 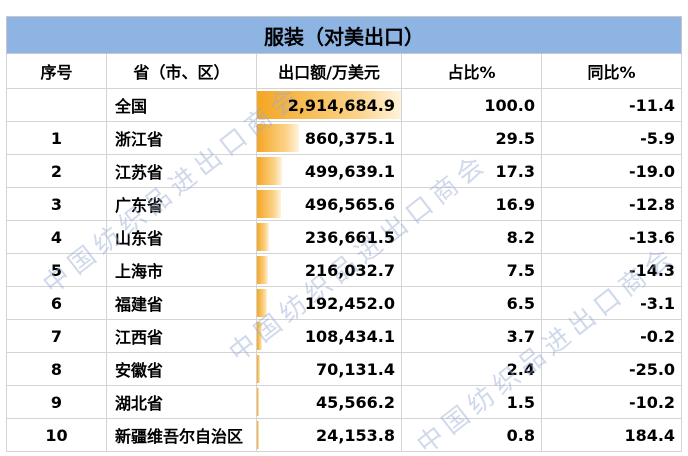 What do you see at coordinates (471, 303) in the screenshot?
I see `cell-share: 6.5` at bounding box center [471, 303].